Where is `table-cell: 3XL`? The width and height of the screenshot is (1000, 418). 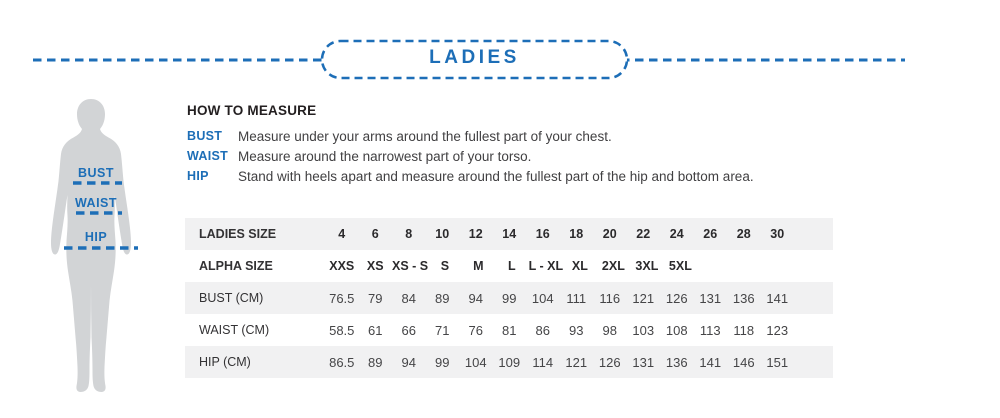 table-cell: 3XL is located at coordinates (647, 266).